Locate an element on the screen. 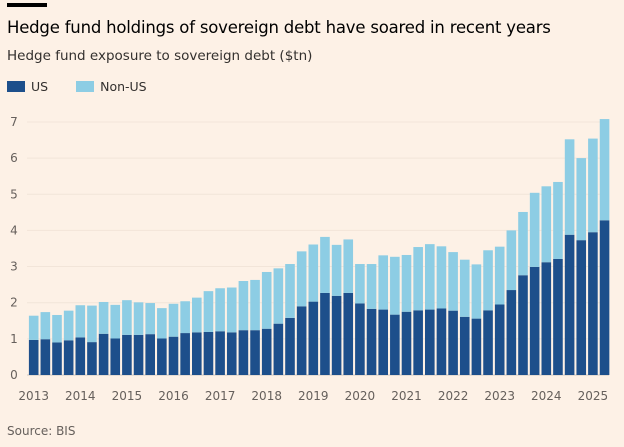 This screenshot has width=624, height=447. bar-non-us-2020Q2 is located at coordinates (371, 286).